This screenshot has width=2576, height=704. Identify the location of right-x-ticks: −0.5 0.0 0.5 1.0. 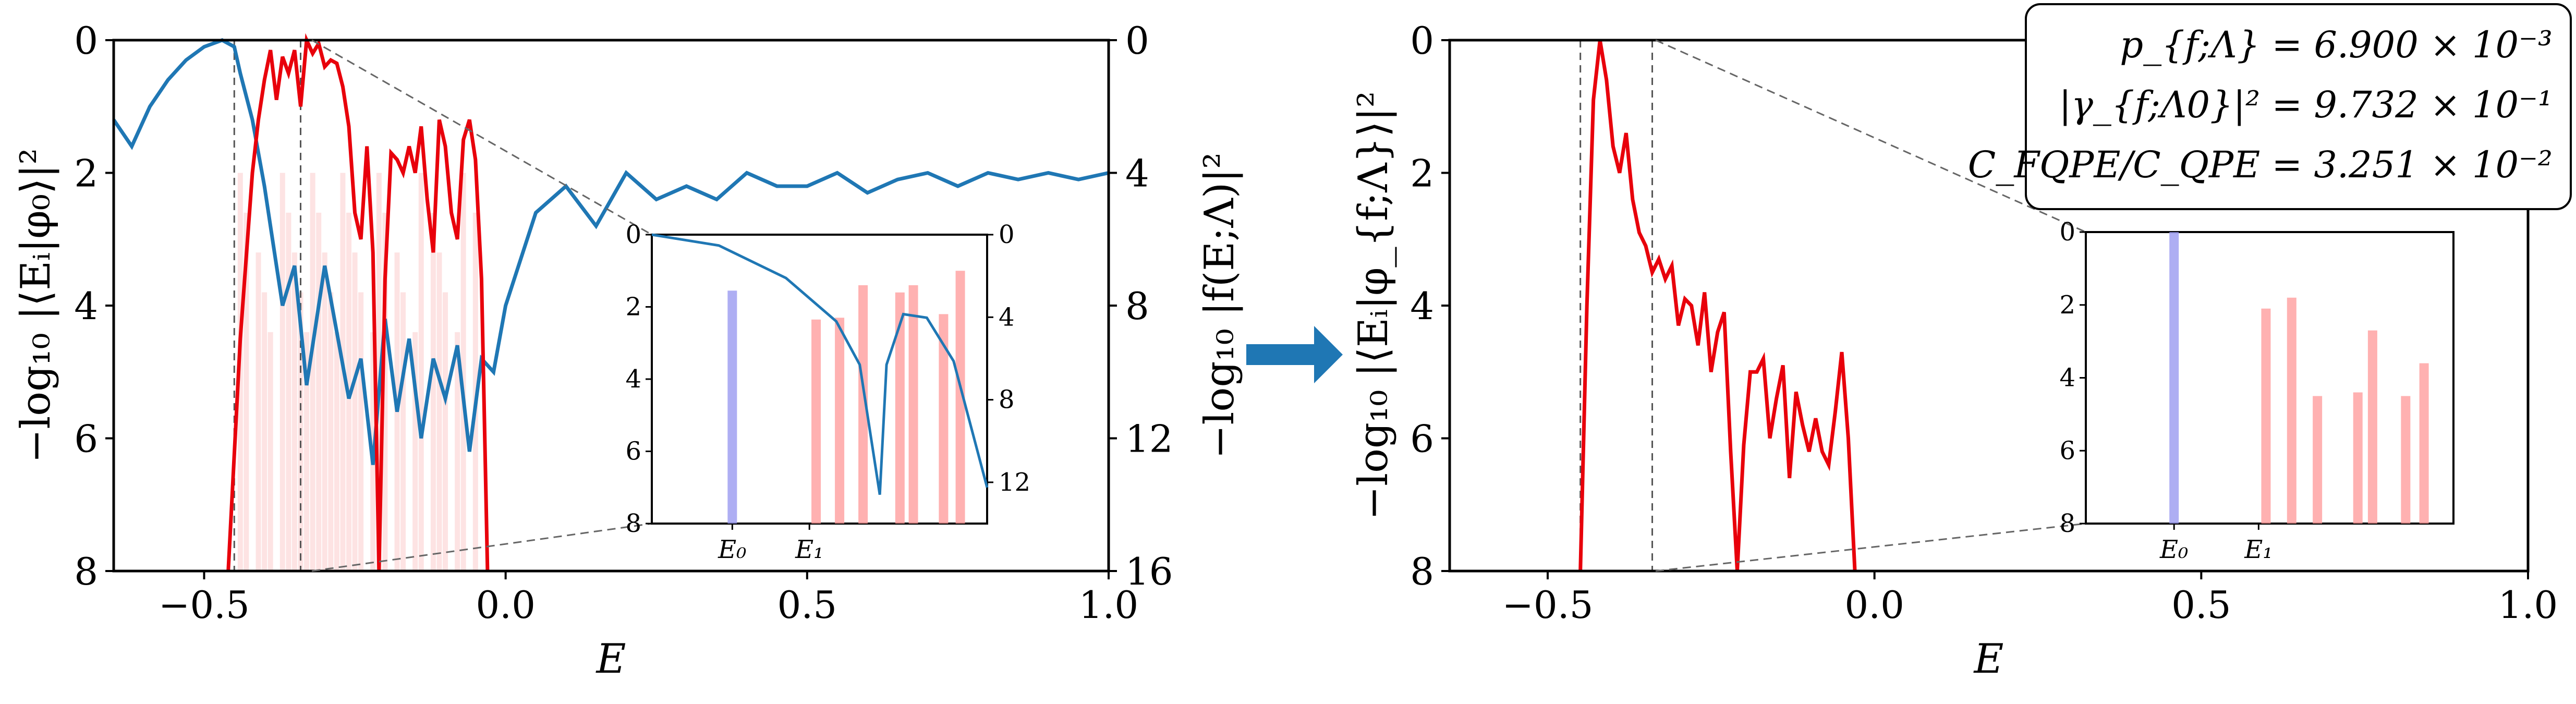
(2030, 599).